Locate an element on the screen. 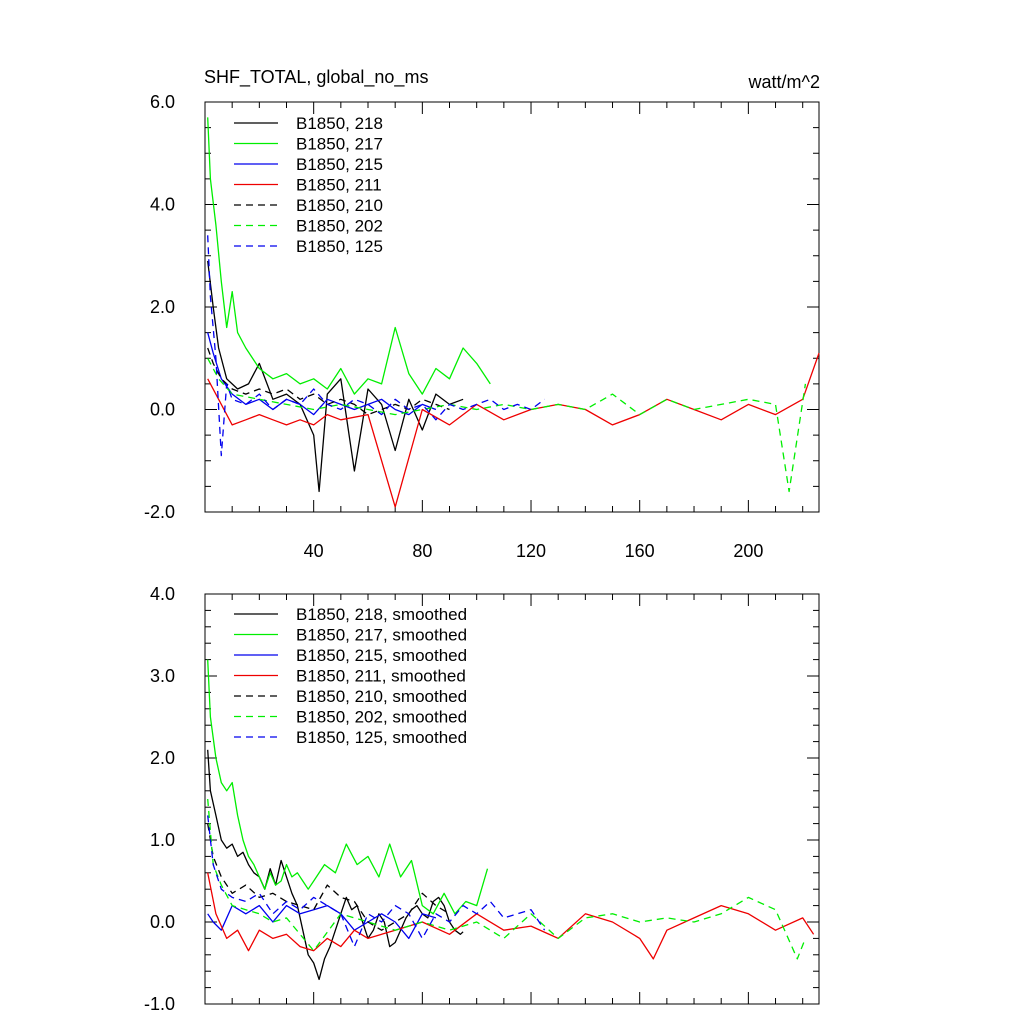 The width and height of the screenshot is (1024, 1024). x-tick-label: 120 is located at coordinates (531, 551).